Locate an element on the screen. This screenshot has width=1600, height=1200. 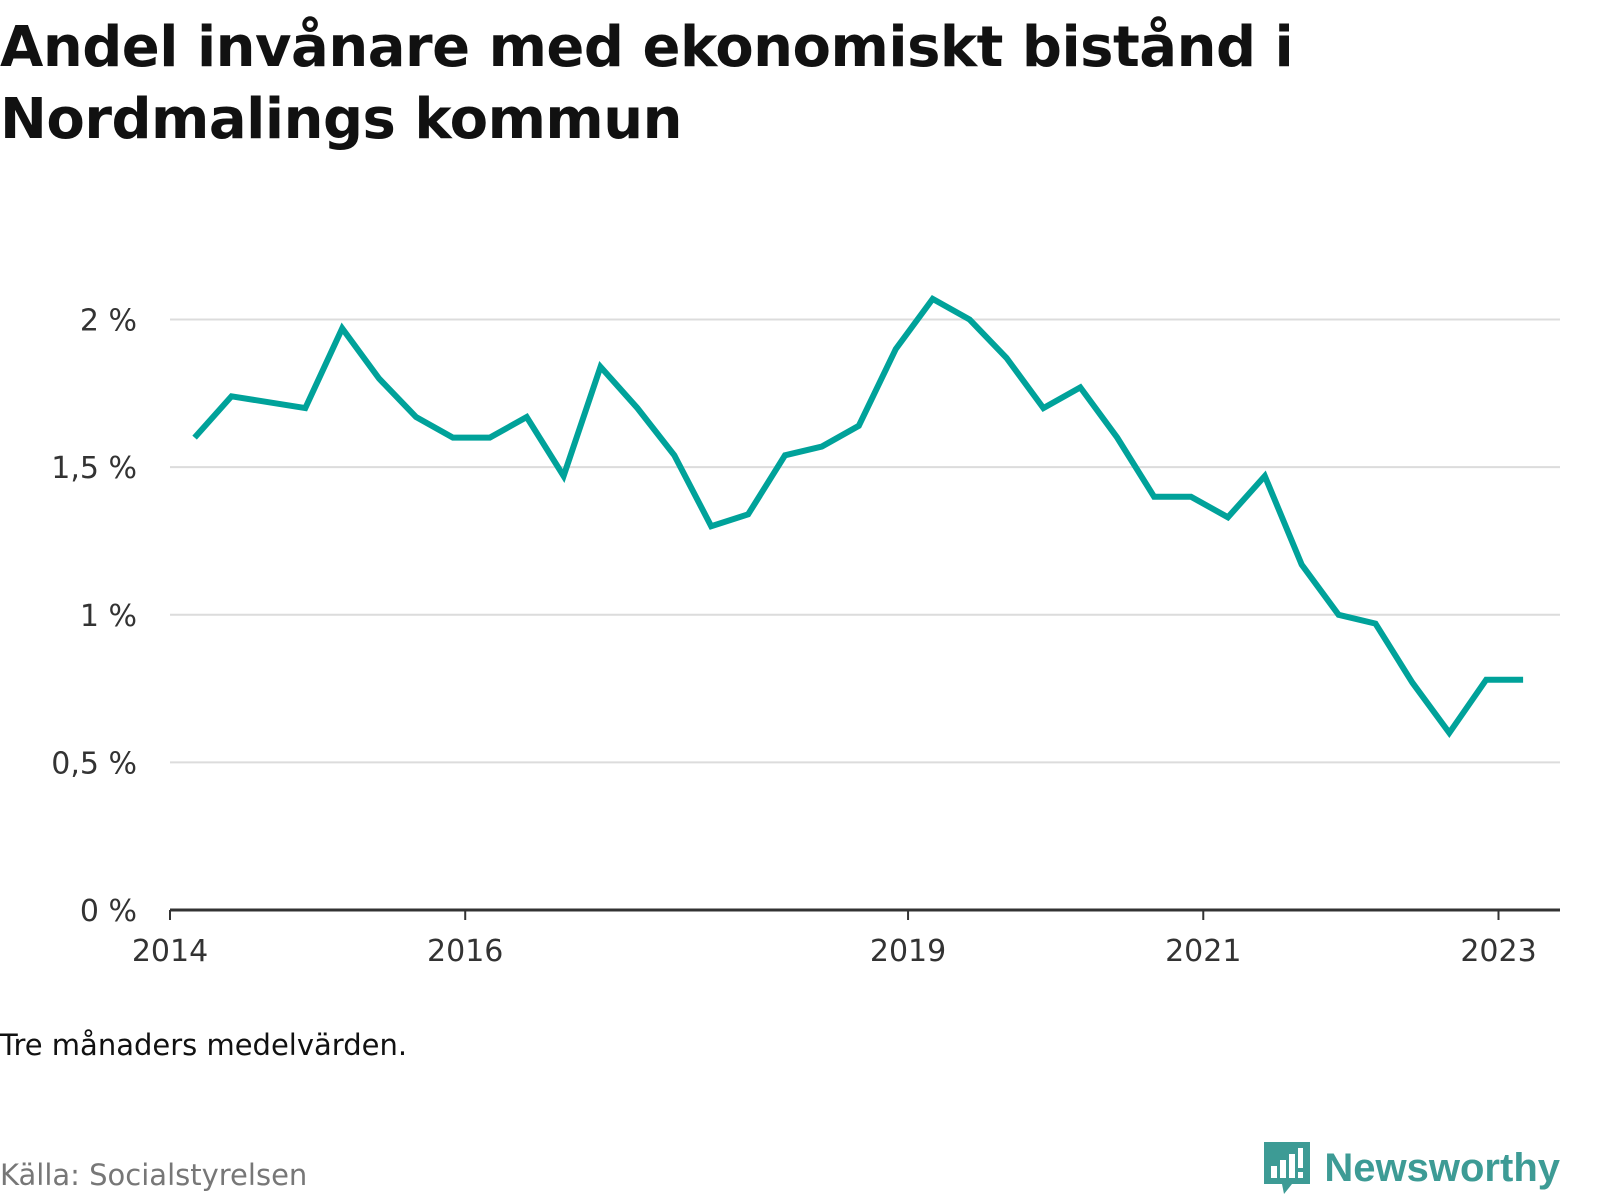
y-tick-label: 0 % is located at coordinates (108, 911).